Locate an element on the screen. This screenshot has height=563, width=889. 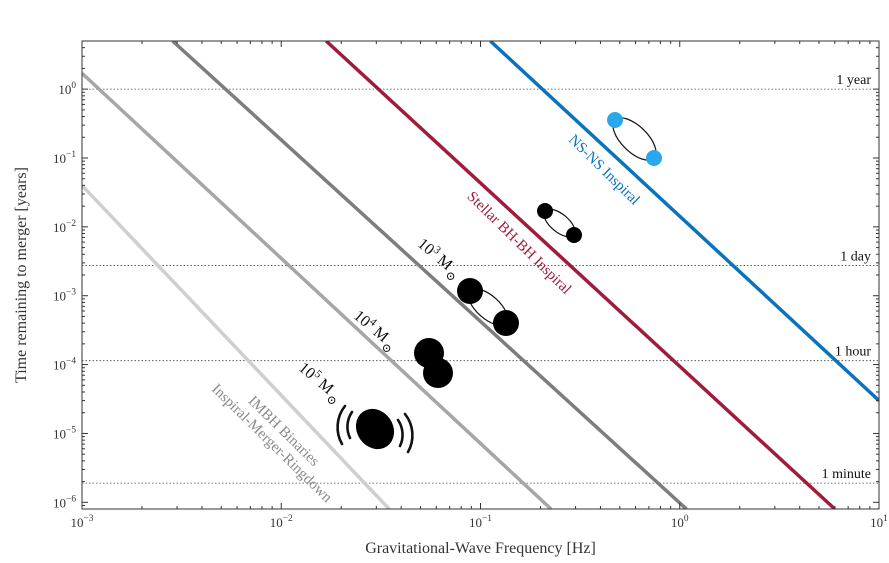
series-label: Stellar BH-BH Inspiral is located at coordinates (519, 243).